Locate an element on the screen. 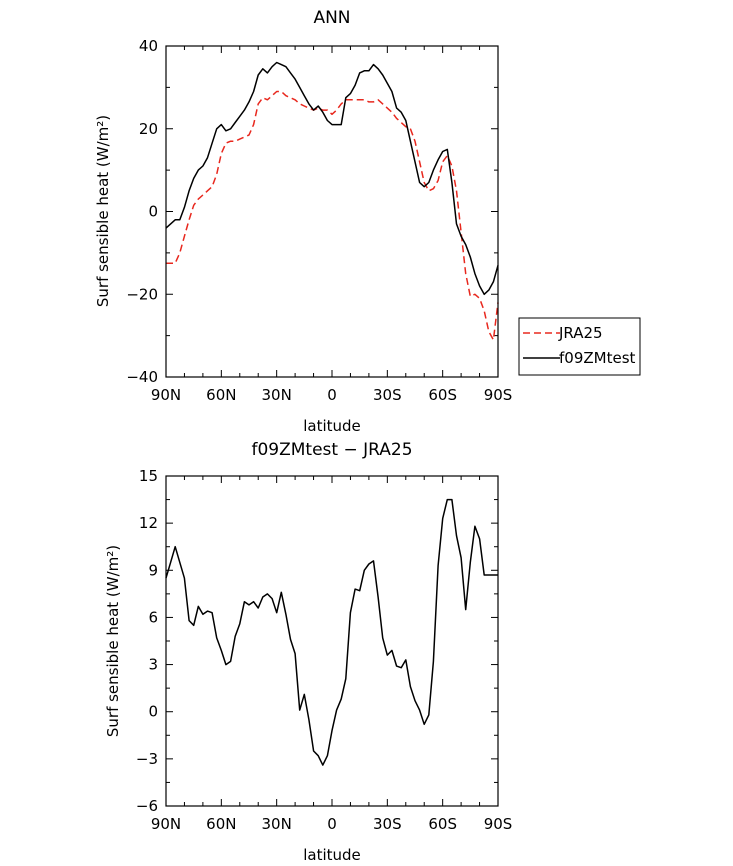 The height and width of the screenshot is (866, 733). y-tick-label: 9 is located at coordinates (153, 570).